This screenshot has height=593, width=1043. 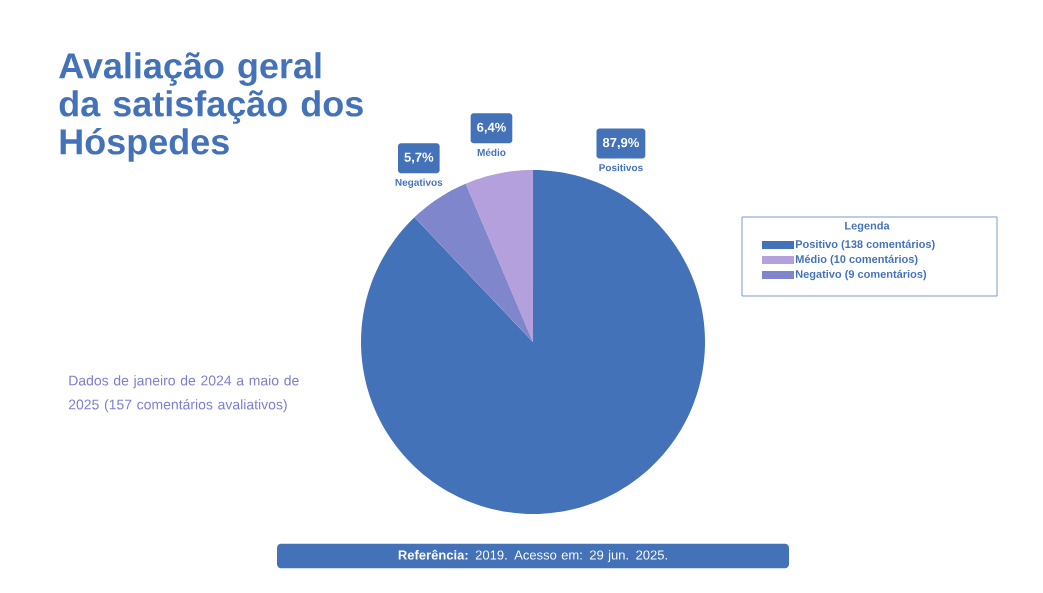 I want to click on text: Dados de janeiro de 2024 a maio de 2025 (157 comentários avaliativos), so click(x=183, y=394).